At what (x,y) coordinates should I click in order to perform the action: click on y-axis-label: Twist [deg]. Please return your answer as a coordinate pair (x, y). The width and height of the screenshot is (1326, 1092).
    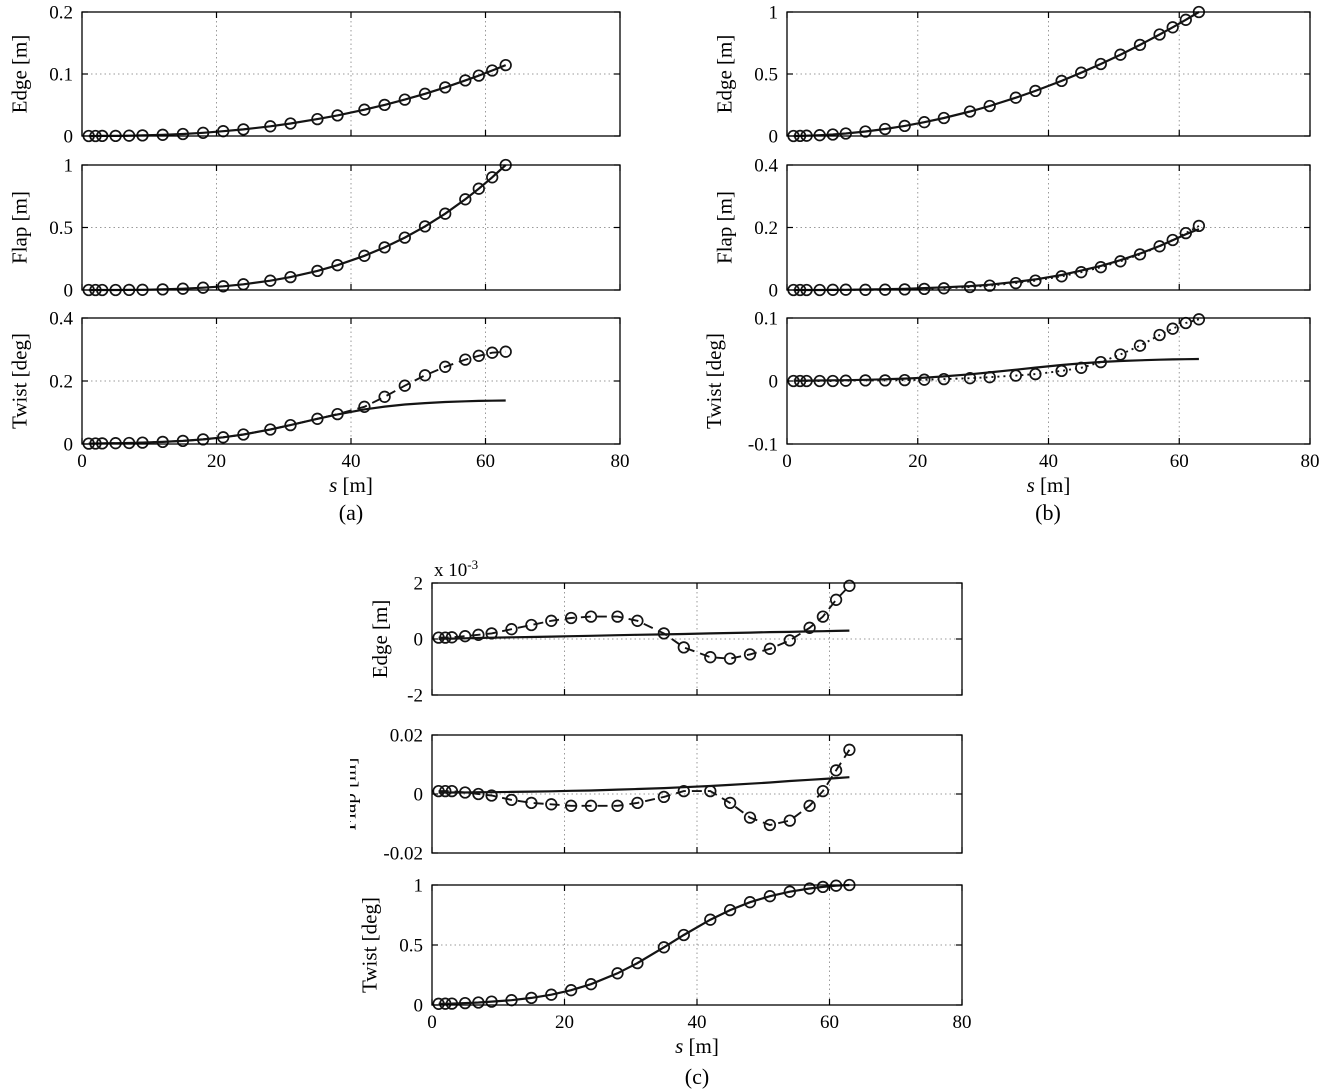
    Looking at the image, I should click on (714, 381).